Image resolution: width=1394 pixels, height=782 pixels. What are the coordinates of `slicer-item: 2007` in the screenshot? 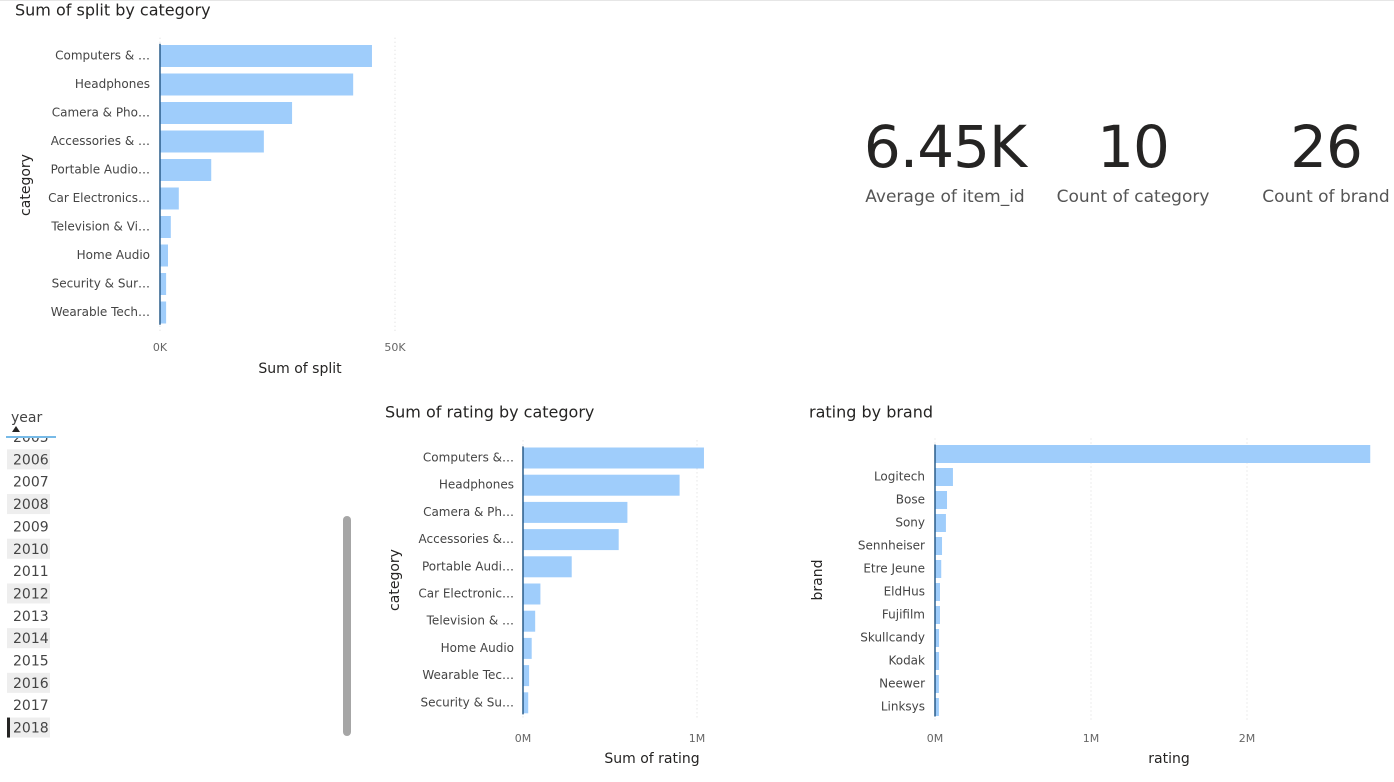 It's located at (31, 483).